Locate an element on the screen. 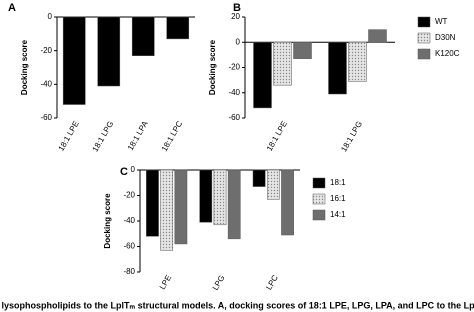 The image size is (474, 312). legend-label: 14:1 is located at coordinates (338, 214).